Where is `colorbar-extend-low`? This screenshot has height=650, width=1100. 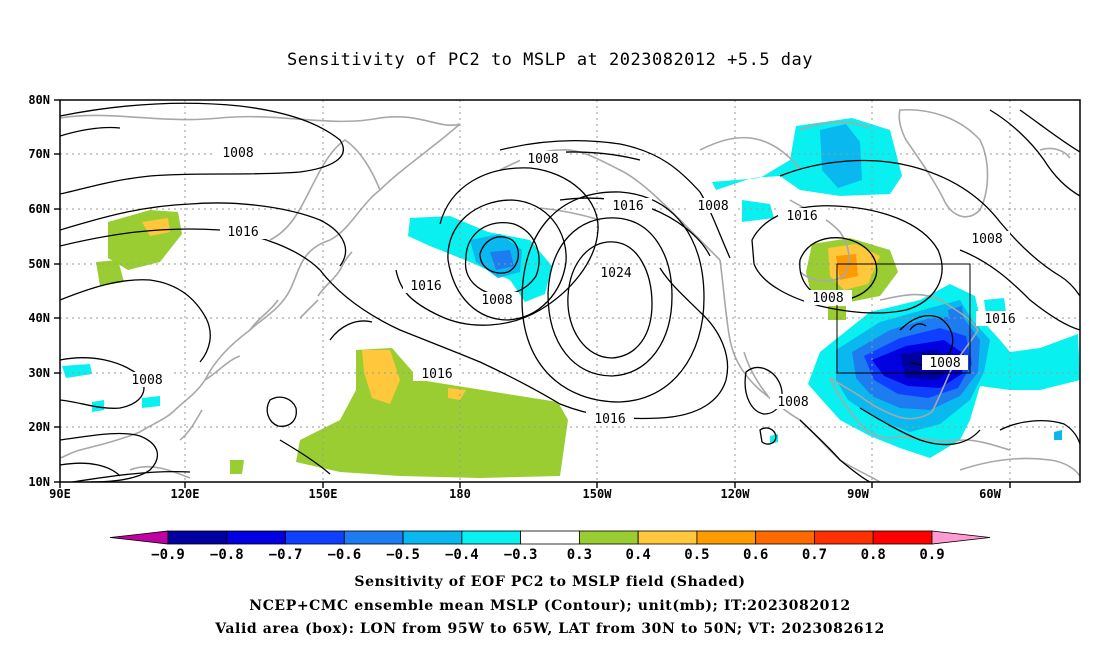 colorbar-extend-low is located at coordinates (139, 537).